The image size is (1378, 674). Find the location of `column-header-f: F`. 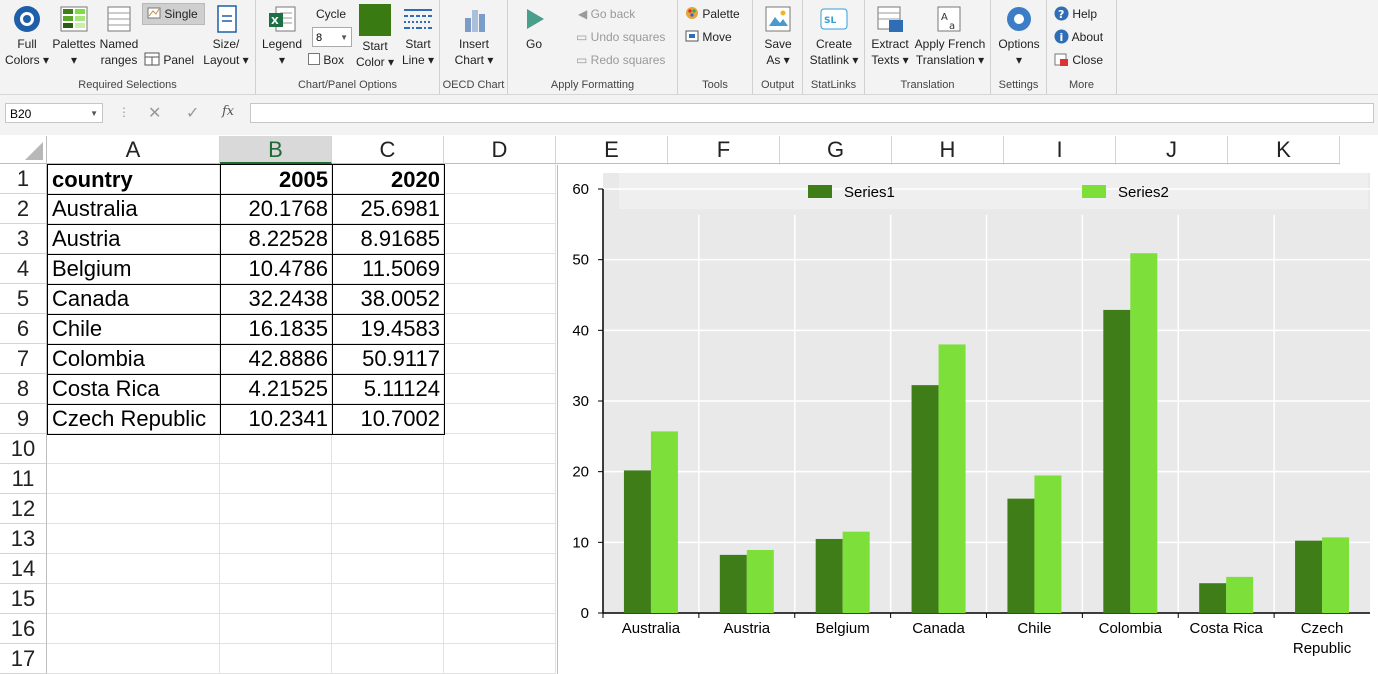

column-header-f: F is located at coordinates (724, 150).